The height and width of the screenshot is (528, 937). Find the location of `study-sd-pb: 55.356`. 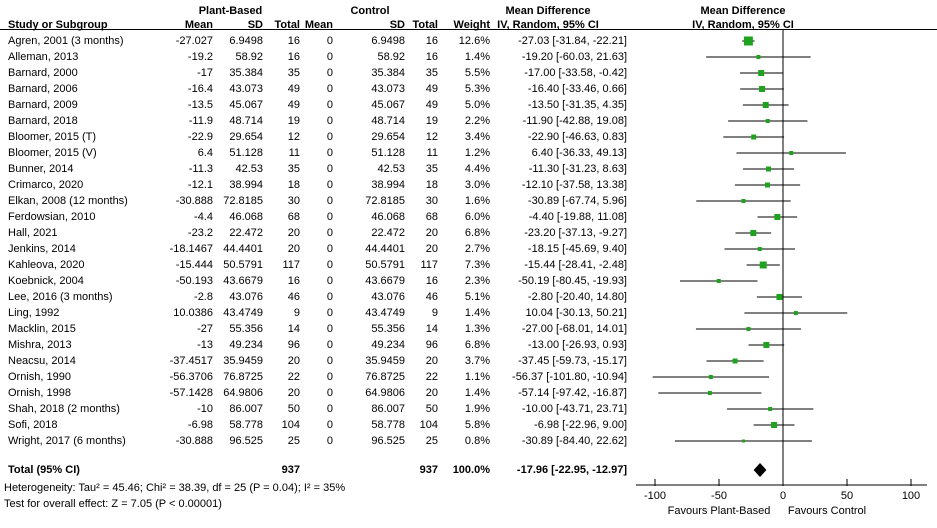

study-sd-pb: 55.356 is located at coordinates (246, 329).